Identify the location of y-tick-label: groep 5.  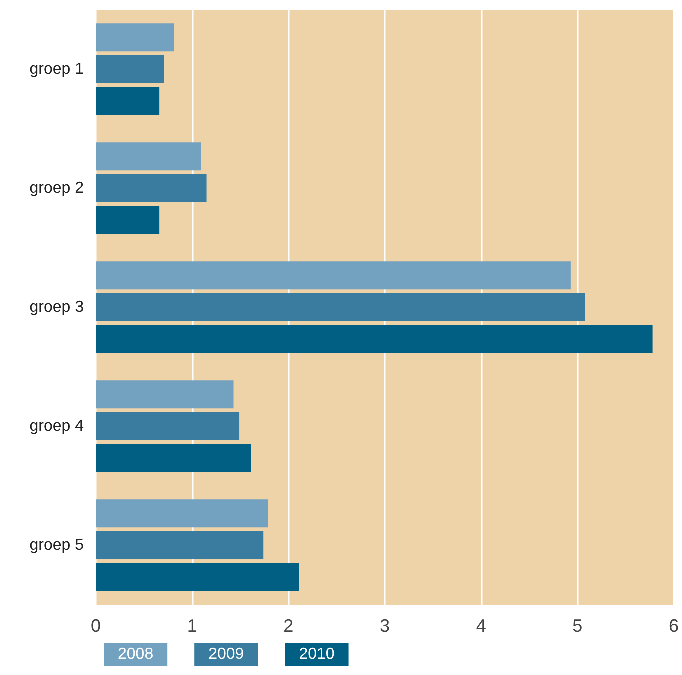
(57, 545).